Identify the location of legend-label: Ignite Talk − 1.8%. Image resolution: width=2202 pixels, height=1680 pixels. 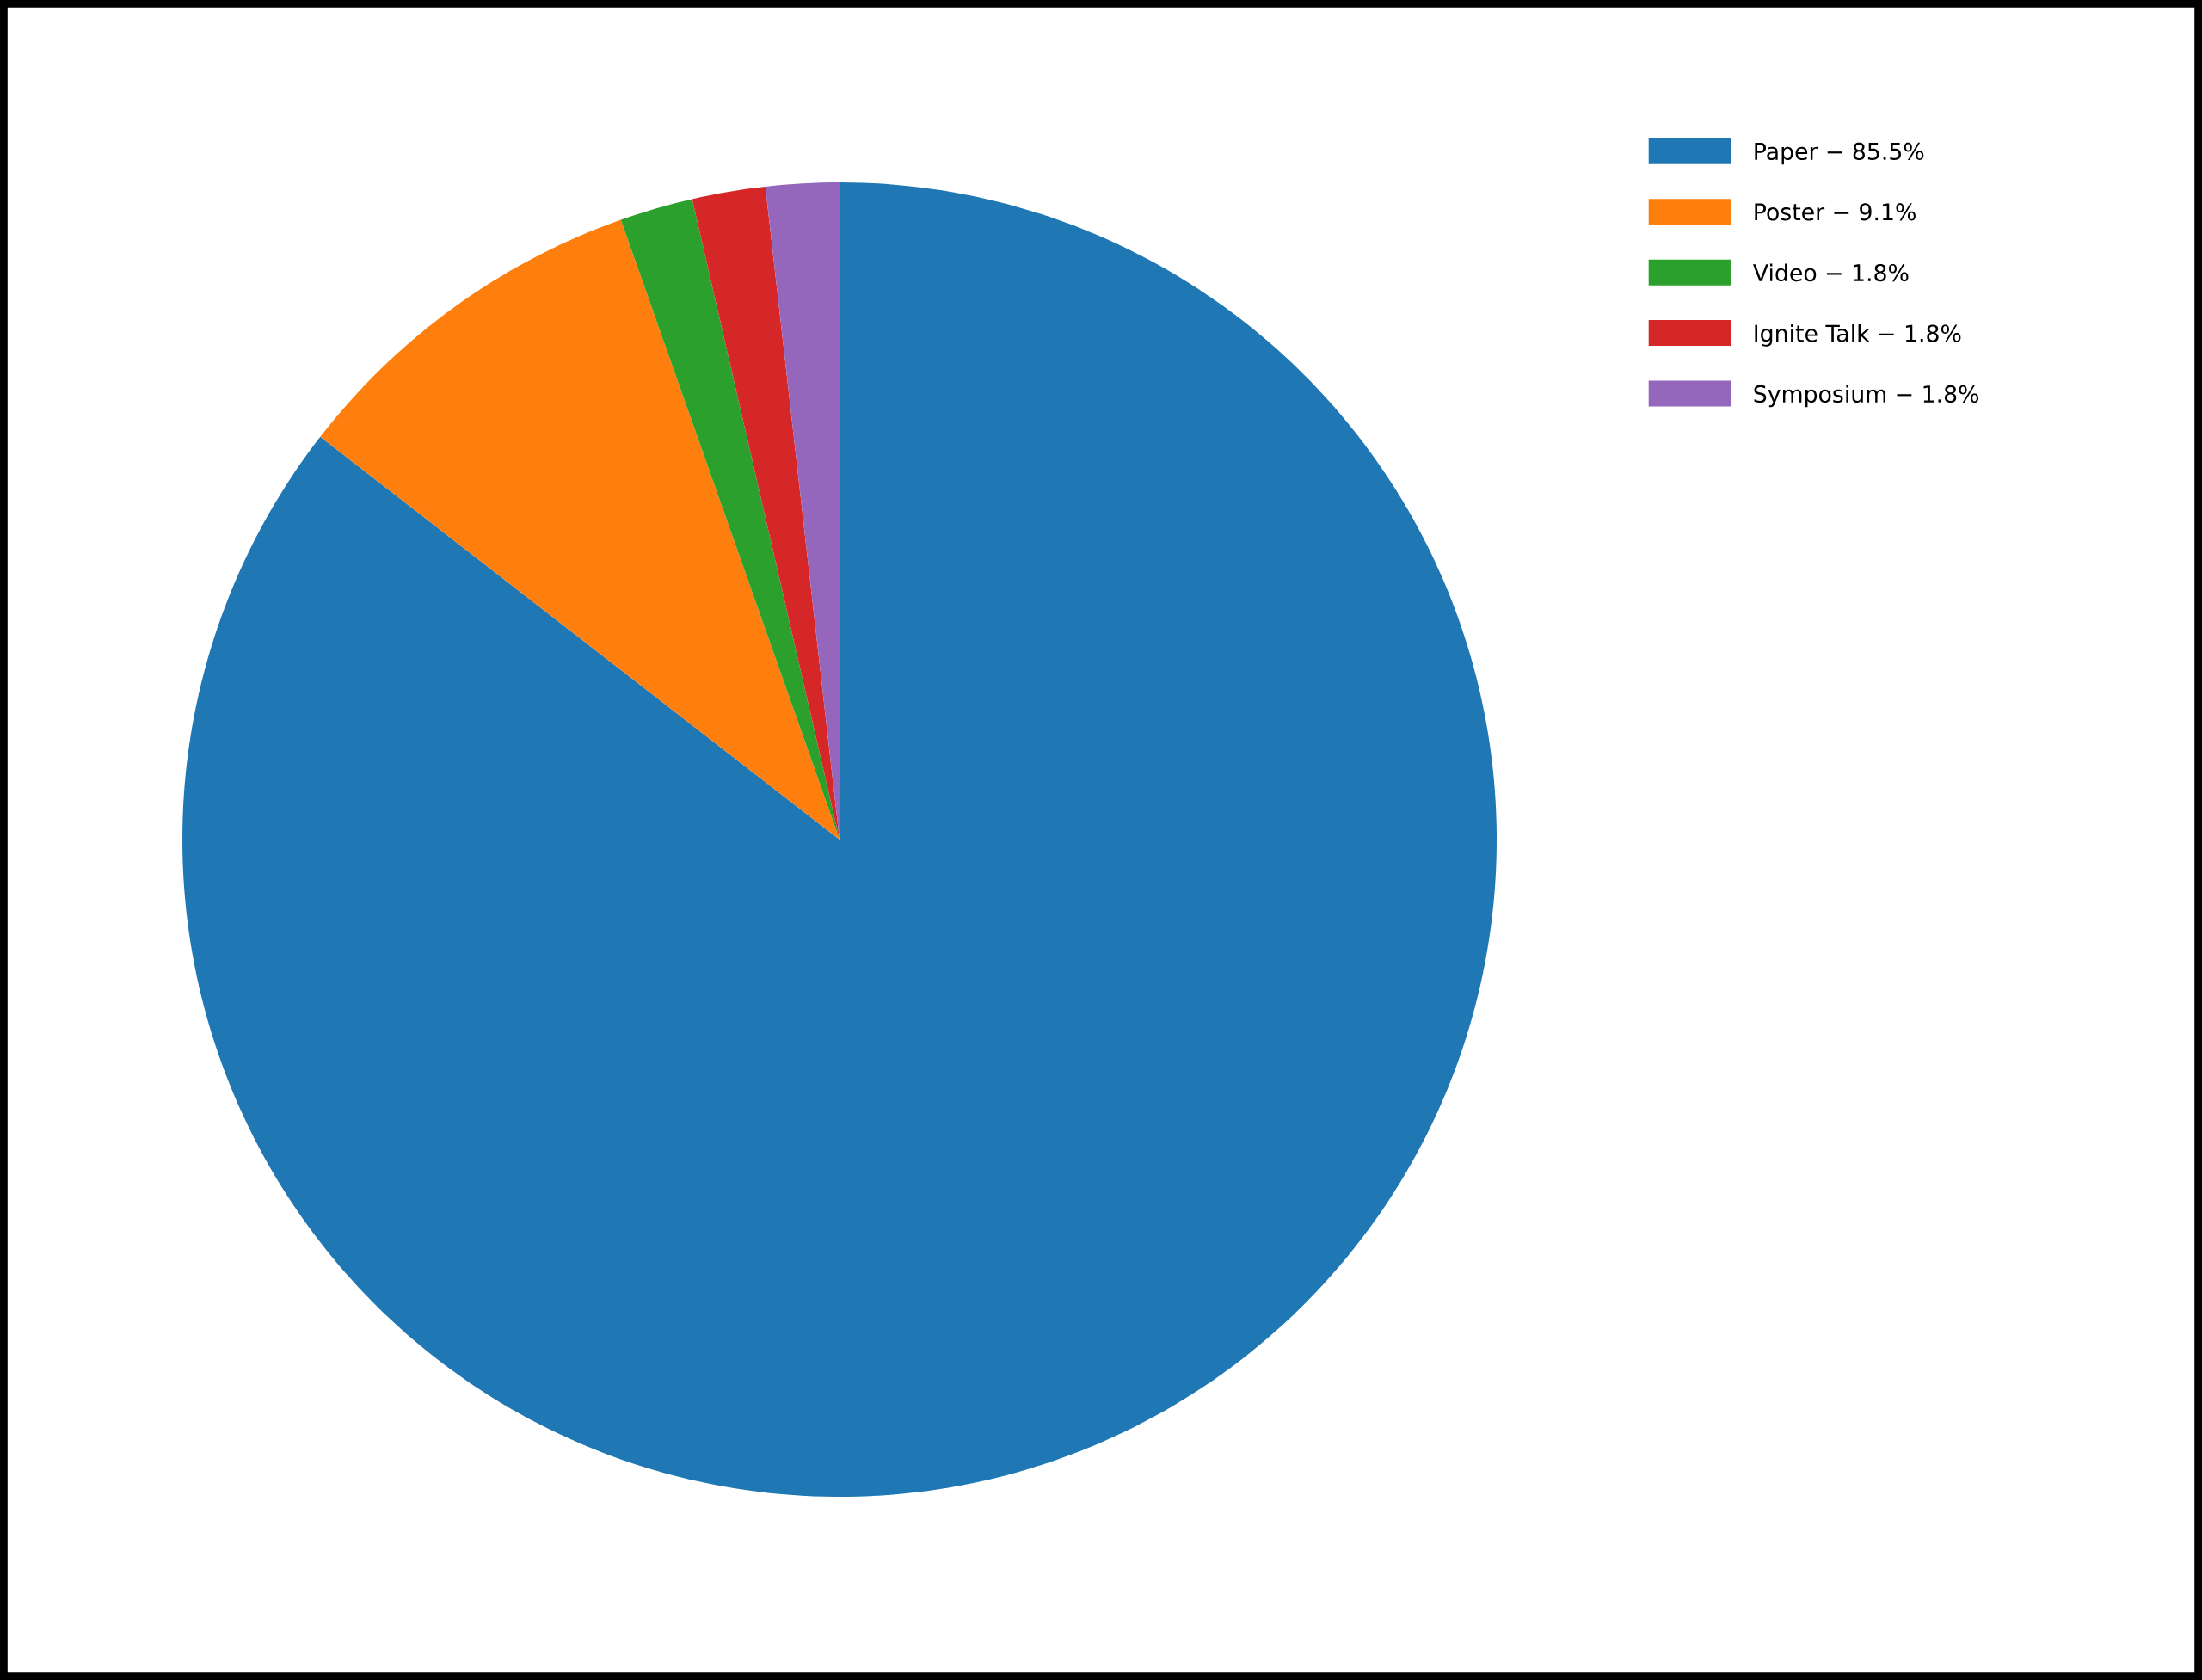
(1858, 335).